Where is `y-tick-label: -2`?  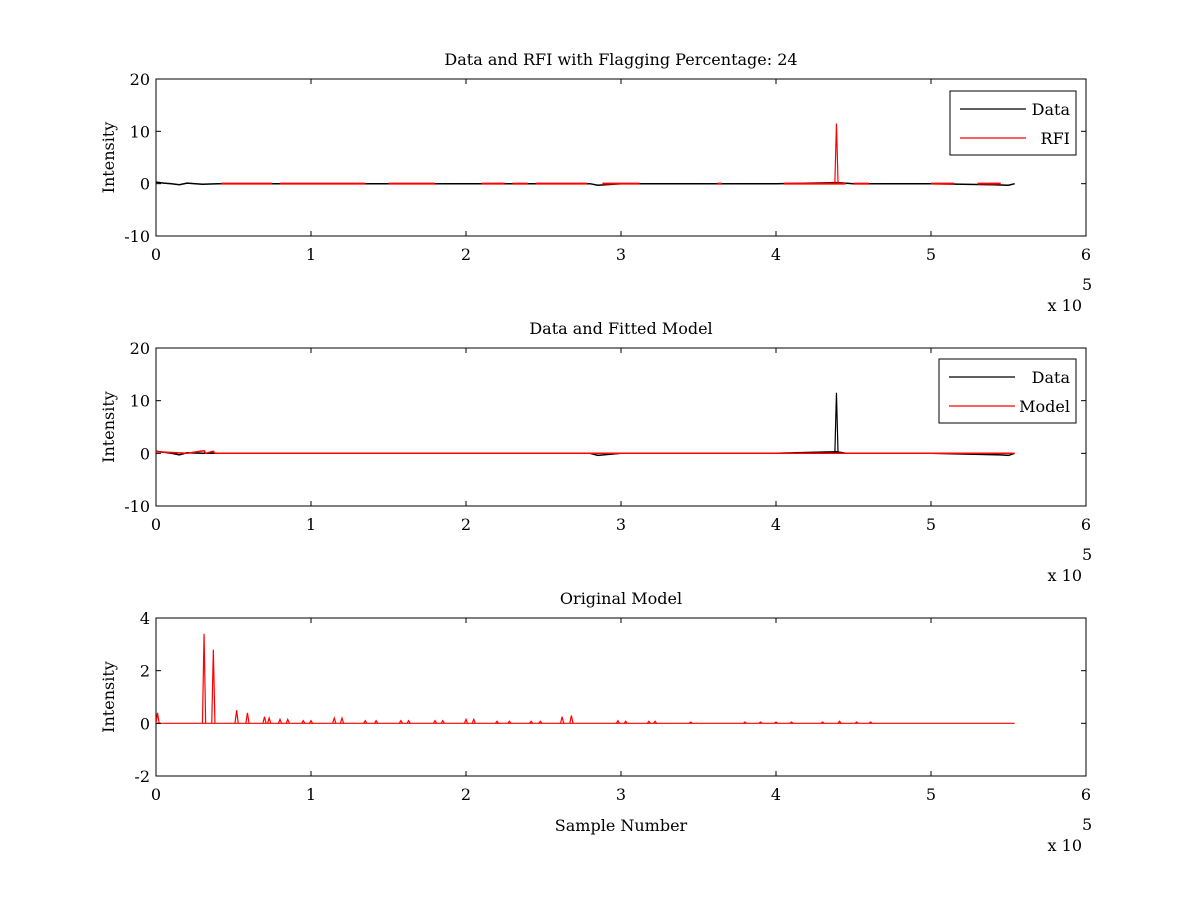 y-tick-label: -2 is located at coordinates (142, 776).